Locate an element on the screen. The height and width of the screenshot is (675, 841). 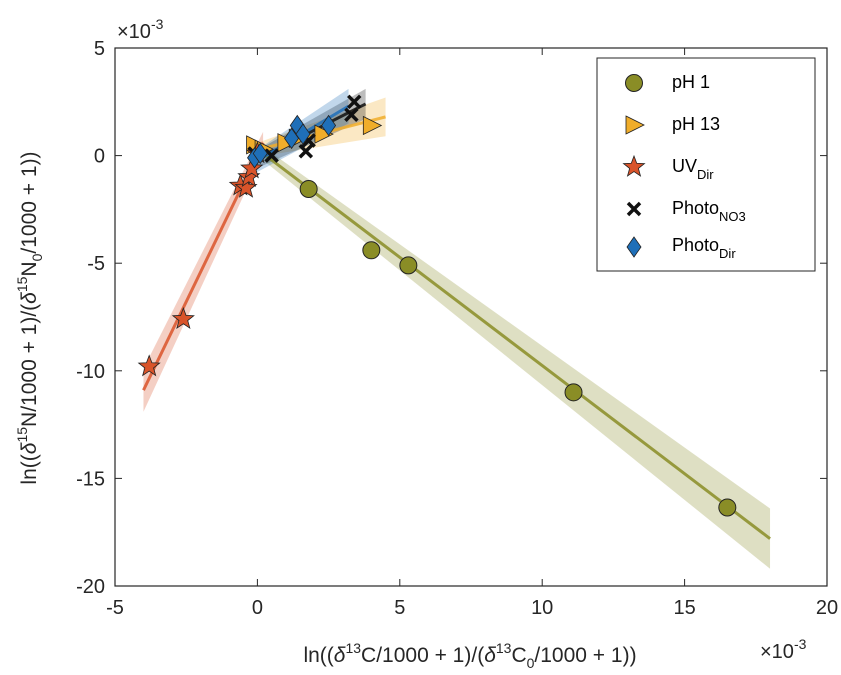
y-tick-label: -15 is located at coordinates (90, 479).